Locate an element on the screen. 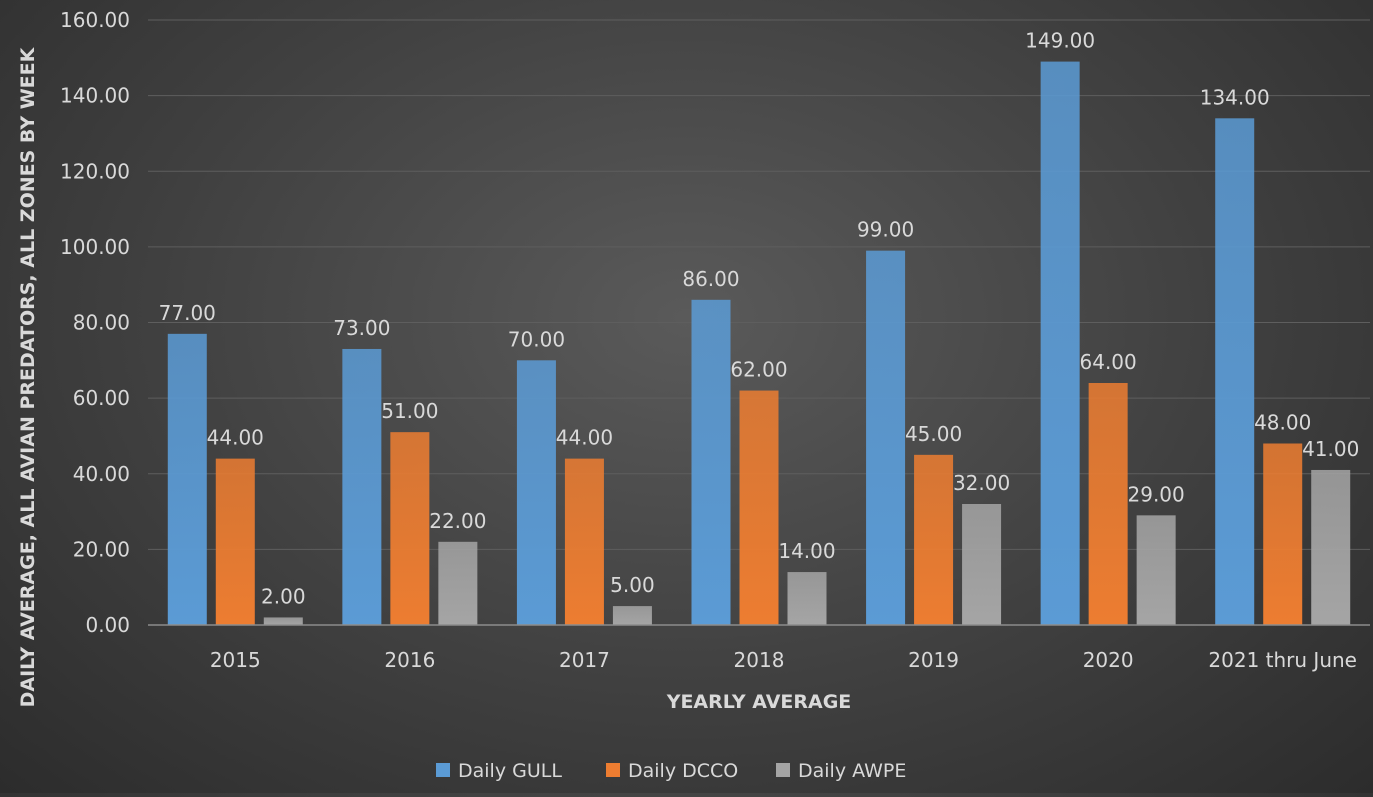 Image resolution: width=1373 pixels, height=797 pixels. data-label: 64.00 is located at coordinates (1108, 362).